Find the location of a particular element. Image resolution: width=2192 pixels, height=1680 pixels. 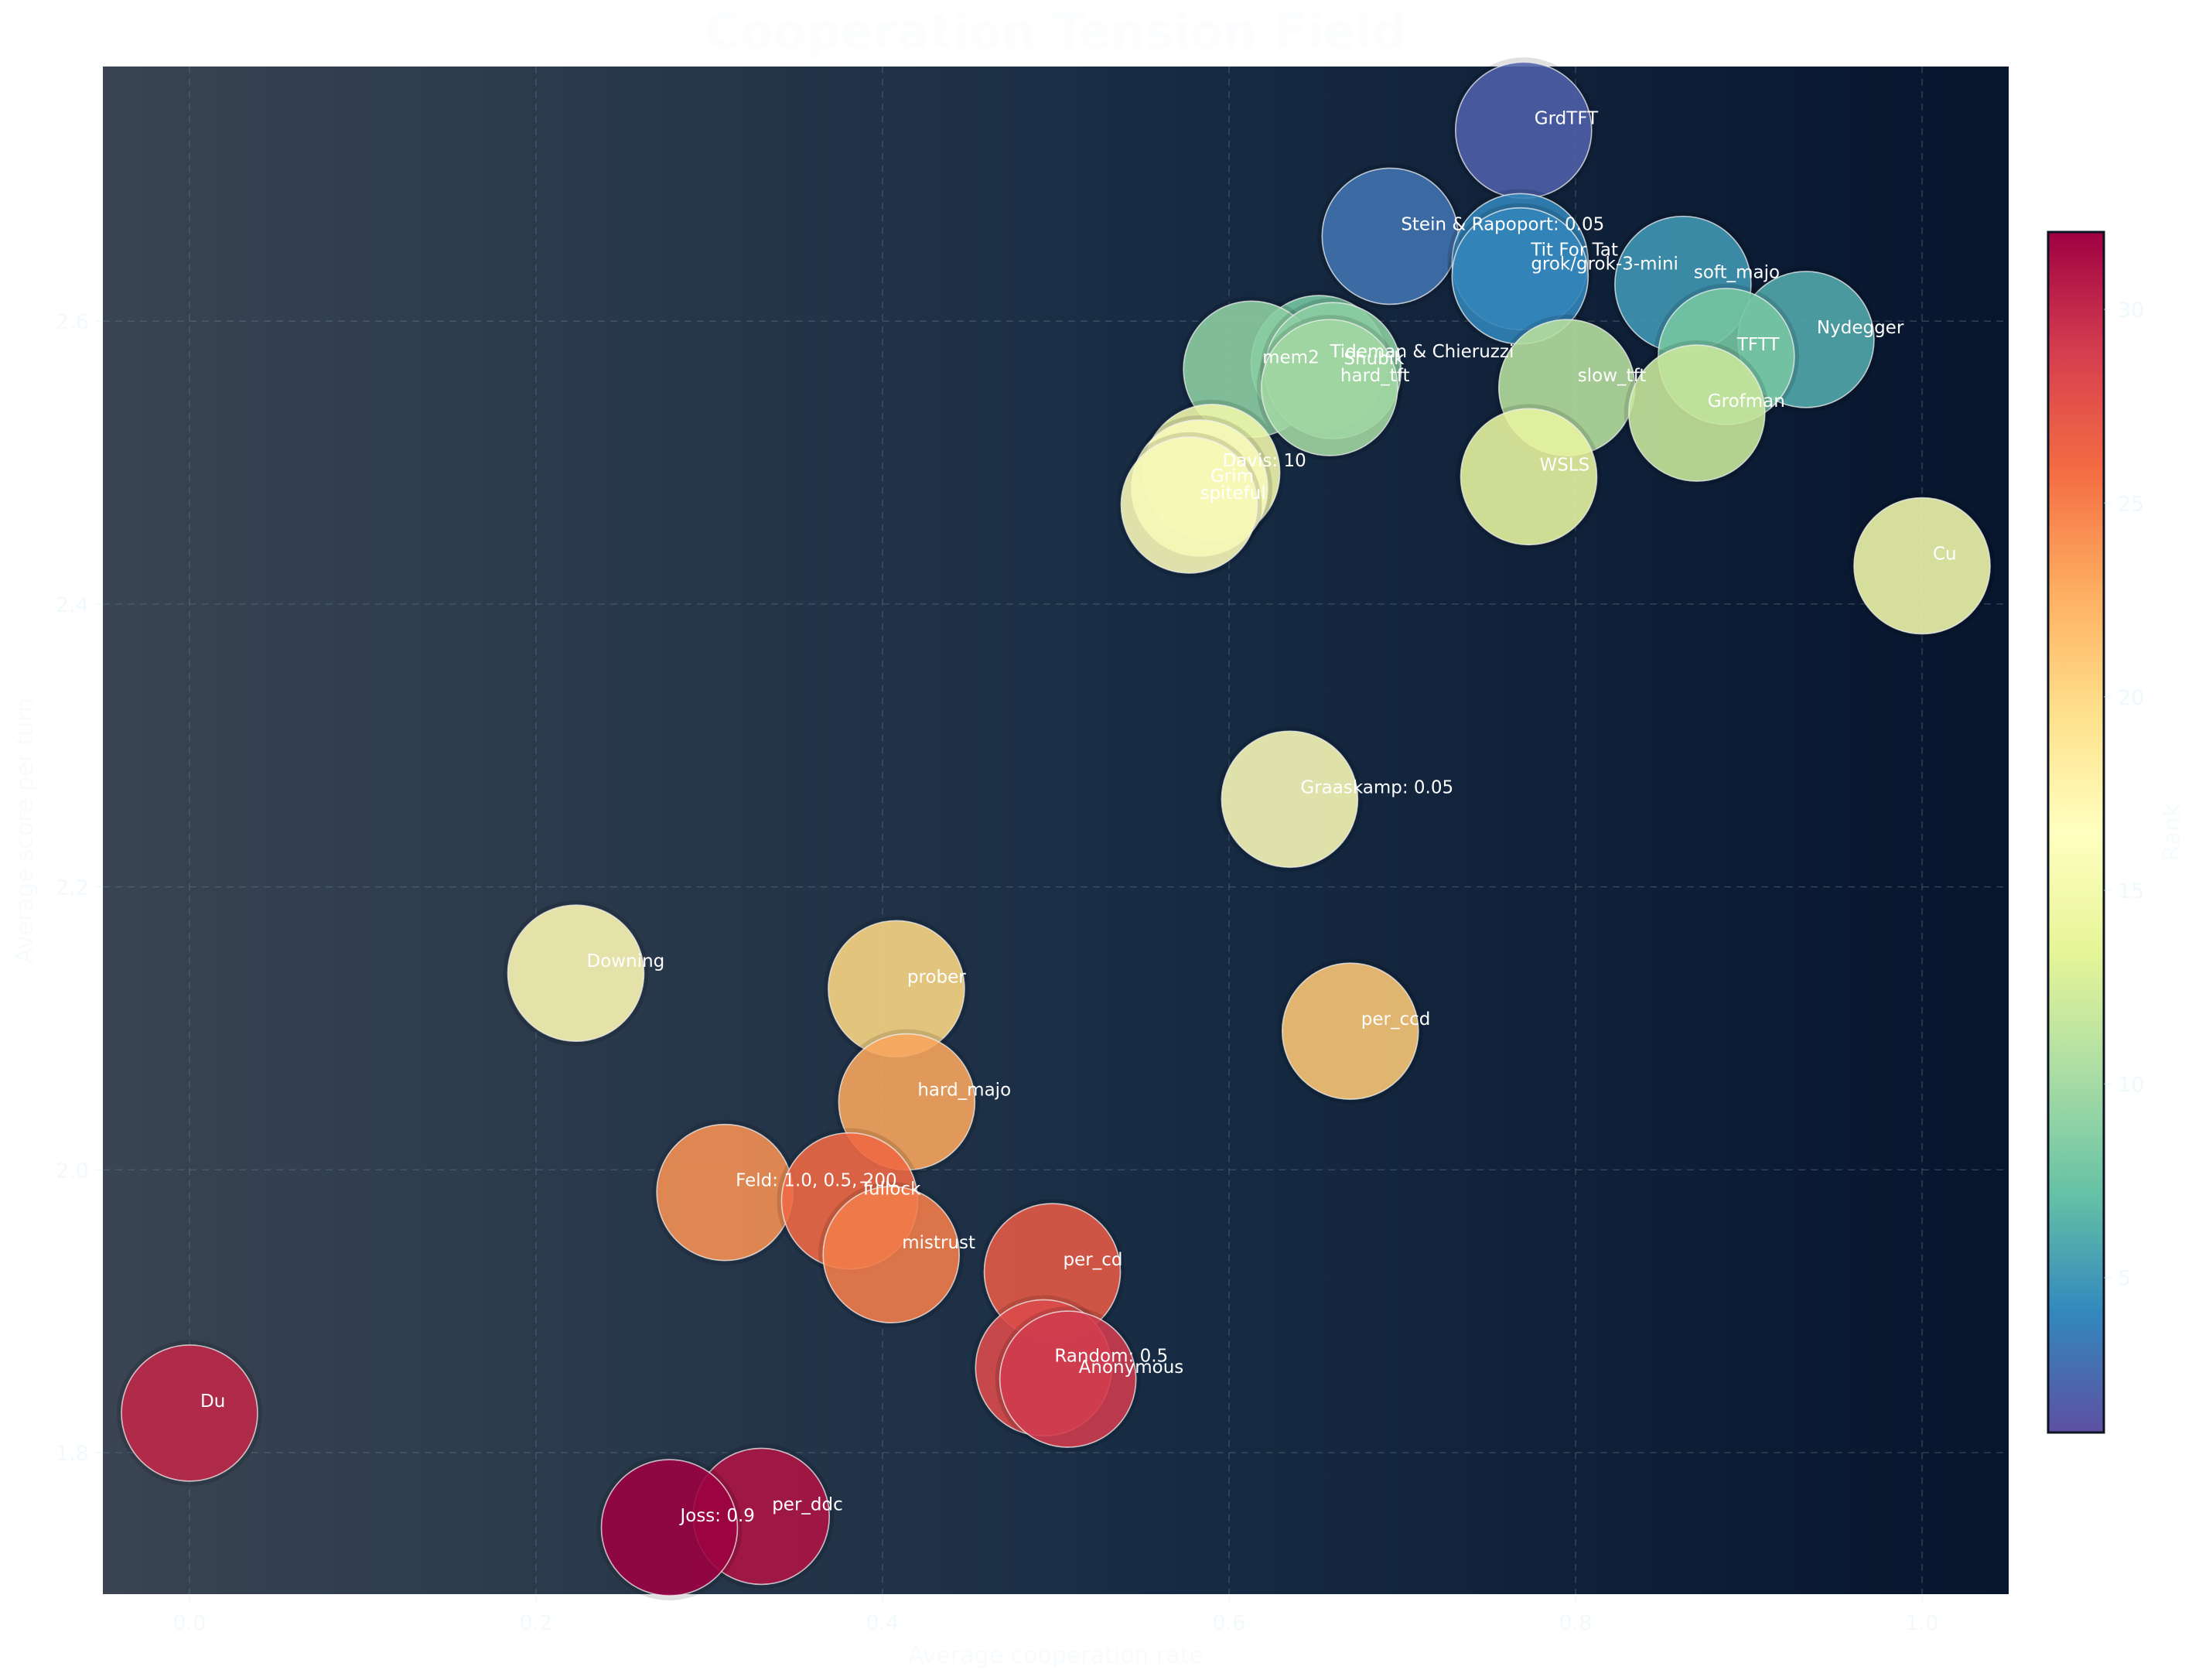

y-tick-label: 2.6 is located at coordinates (72, 322).